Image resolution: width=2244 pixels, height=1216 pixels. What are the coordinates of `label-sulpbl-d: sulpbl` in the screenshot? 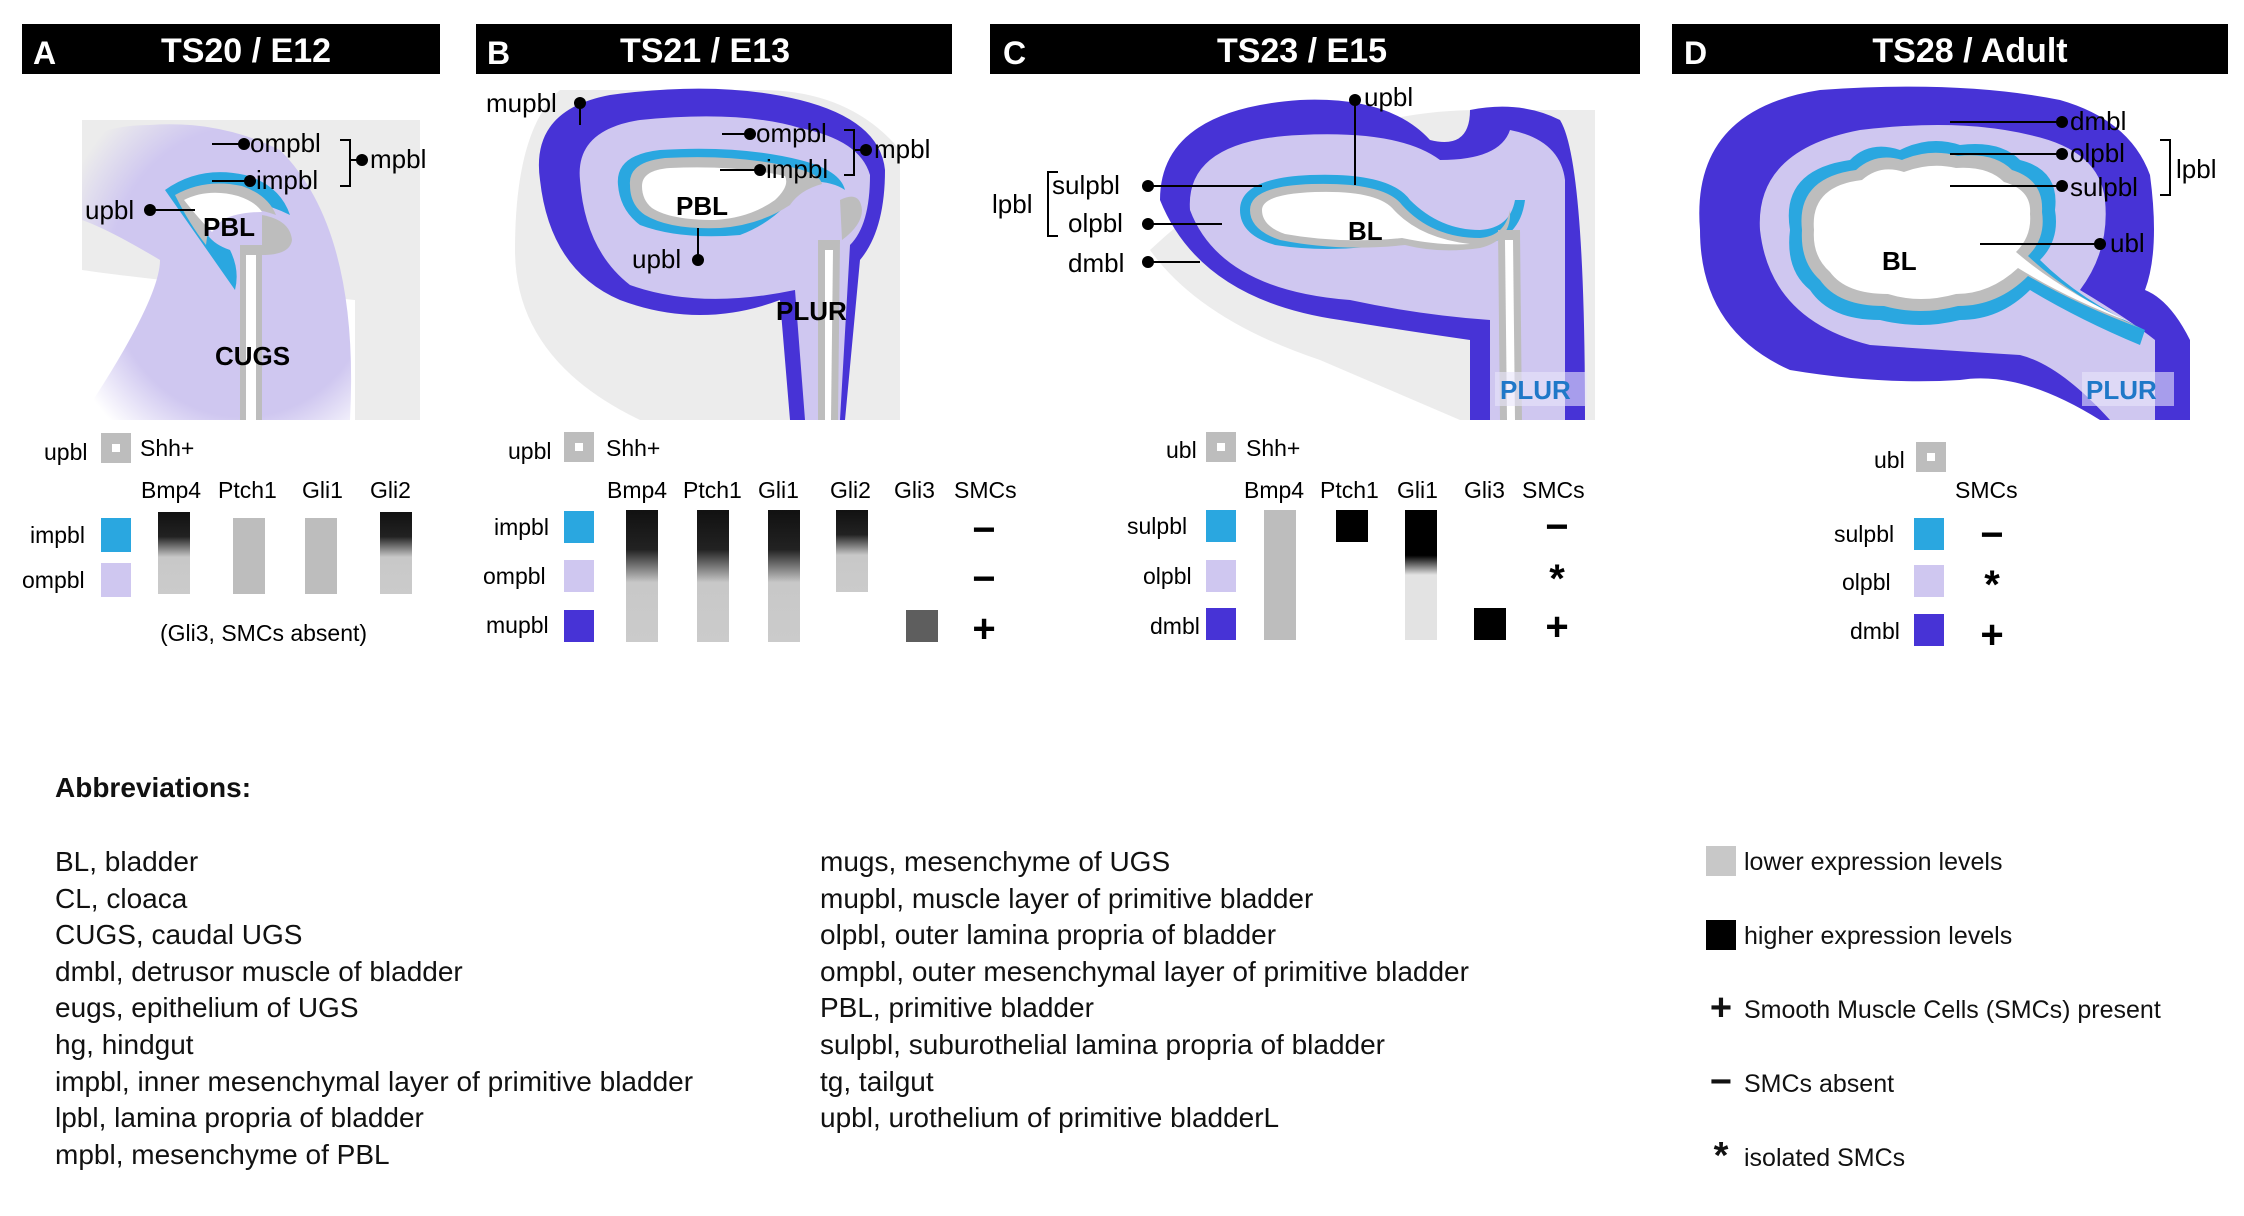 It's located at (2104, 187).